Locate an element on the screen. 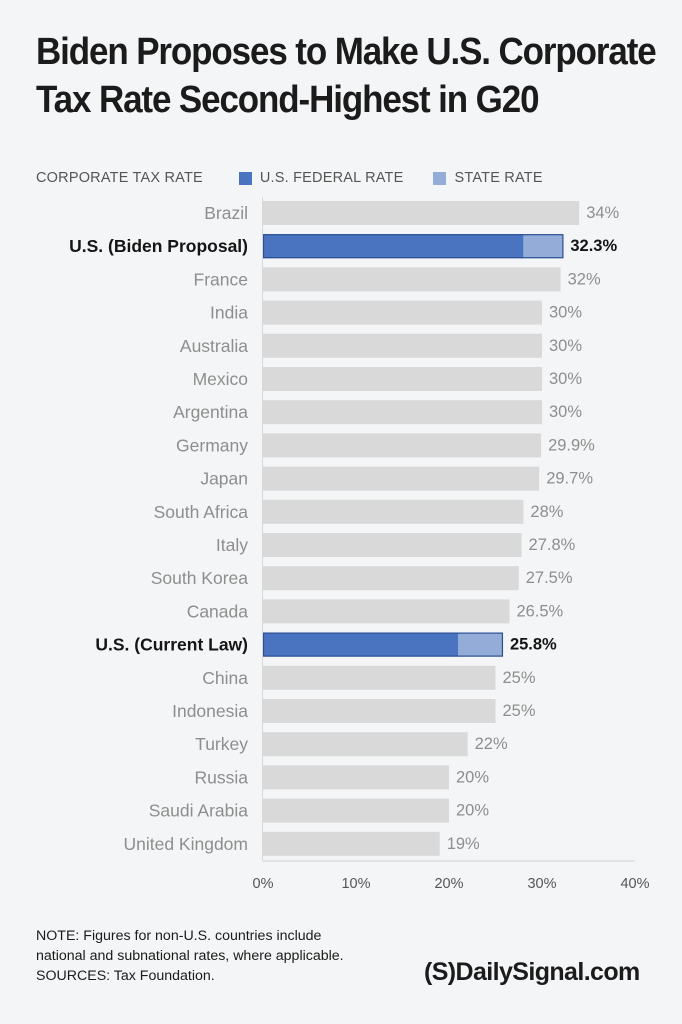 Image resolution: width=682 pixels, height=1024 pixels. legend-item-federal: U.S. FEDERAL RATE is located at coordinates (321, 178).